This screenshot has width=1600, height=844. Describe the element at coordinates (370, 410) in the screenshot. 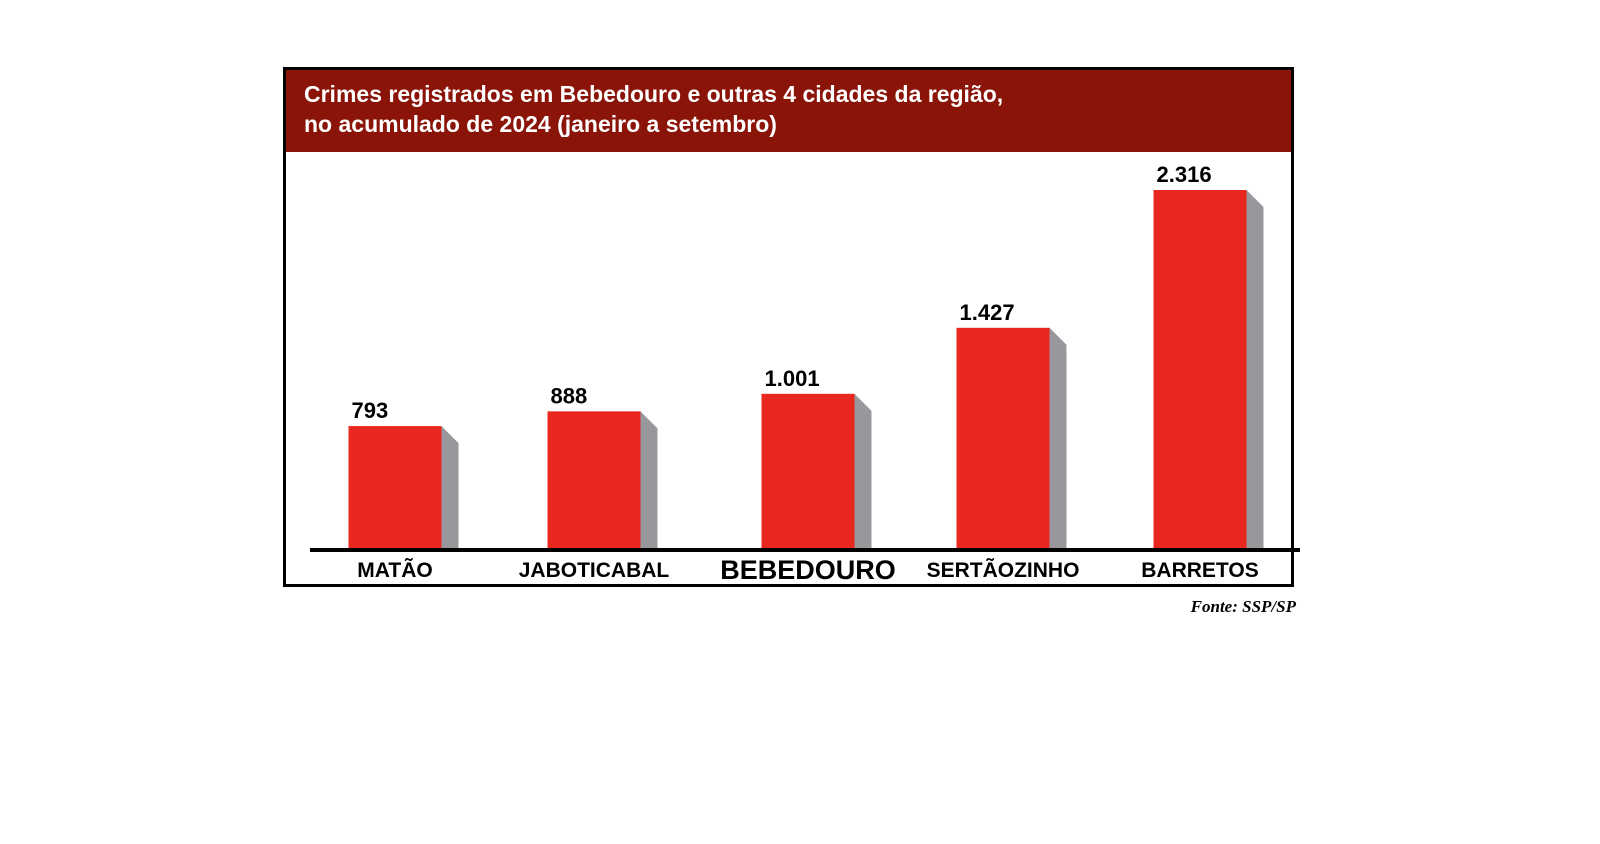

I see `value-label-0: 793` at that location.